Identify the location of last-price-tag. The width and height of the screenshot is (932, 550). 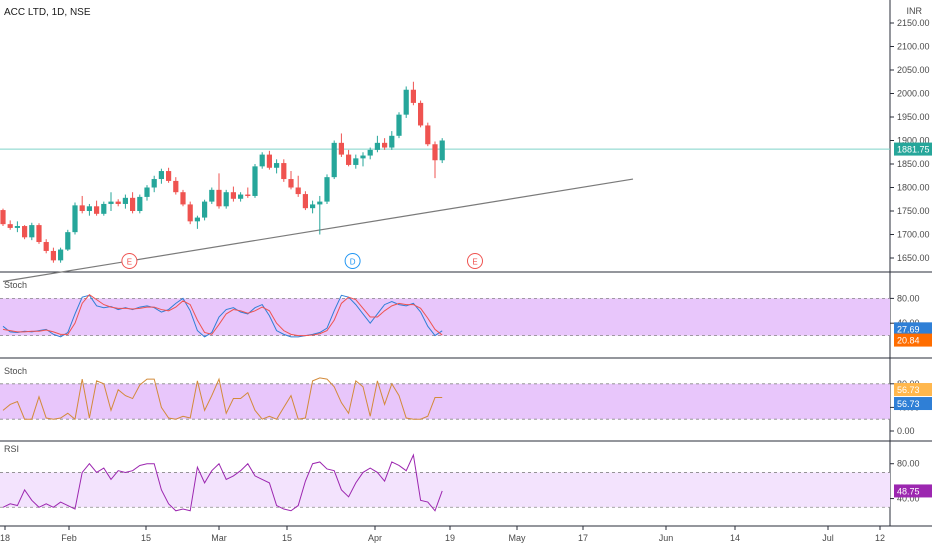
(913, 149).